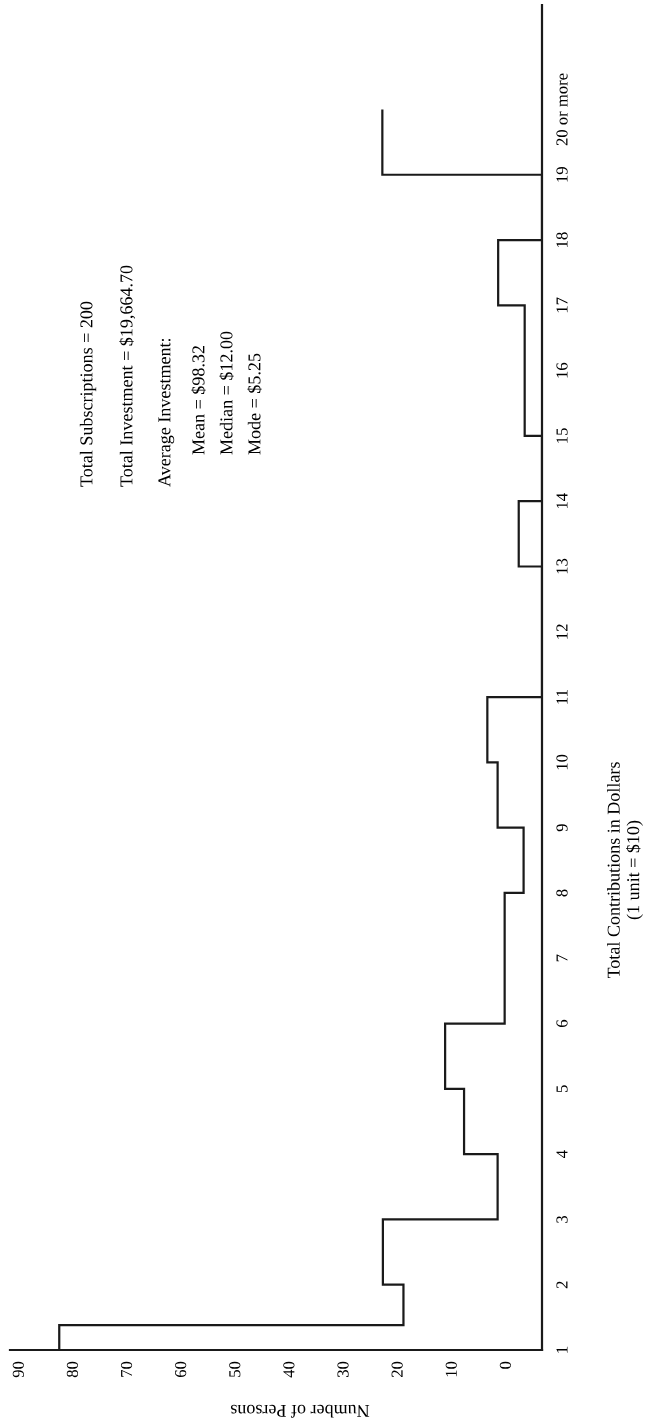  What do you see at coordinates (562, 435) in the screenshot?
I see `y-tick-label: 15` at bounding box center [562, 435].